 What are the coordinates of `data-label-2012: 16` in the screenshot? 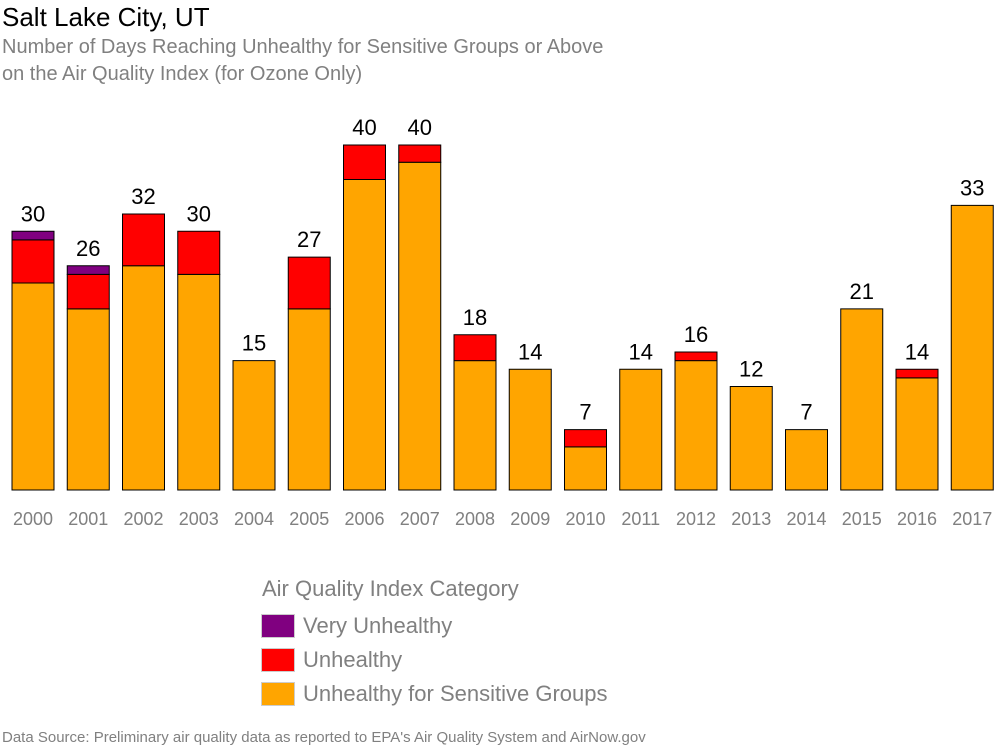 It's located at (696, 334).